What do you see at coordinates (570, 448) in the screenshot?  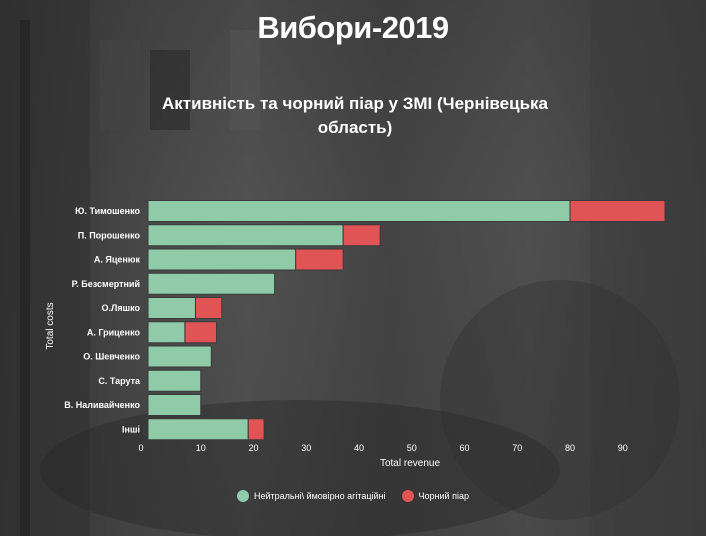 I see `x-tick-label: 80` at bounding box center [570, 448].